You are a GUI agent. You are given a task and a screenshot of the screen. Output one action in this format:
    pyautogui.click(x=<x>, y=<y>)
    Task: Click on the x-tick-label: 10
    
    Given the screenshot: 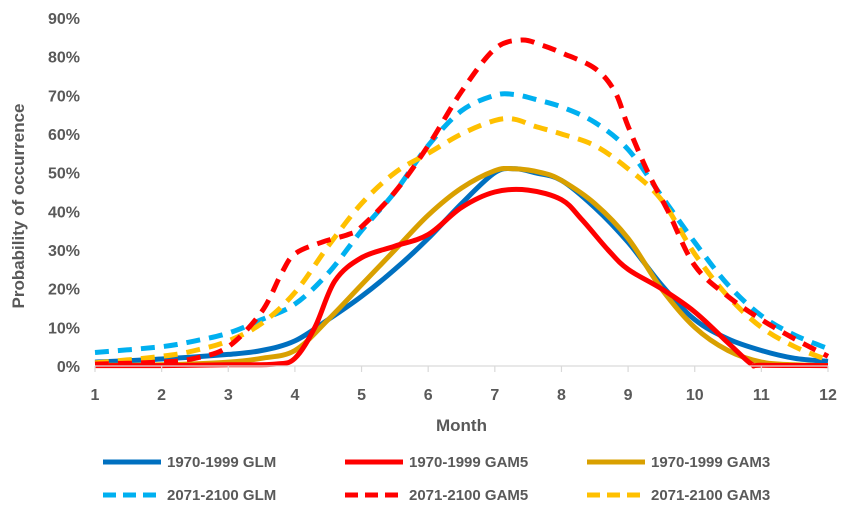 What is the action you would take?
    pyautogui.click(x=695, y=395)
    